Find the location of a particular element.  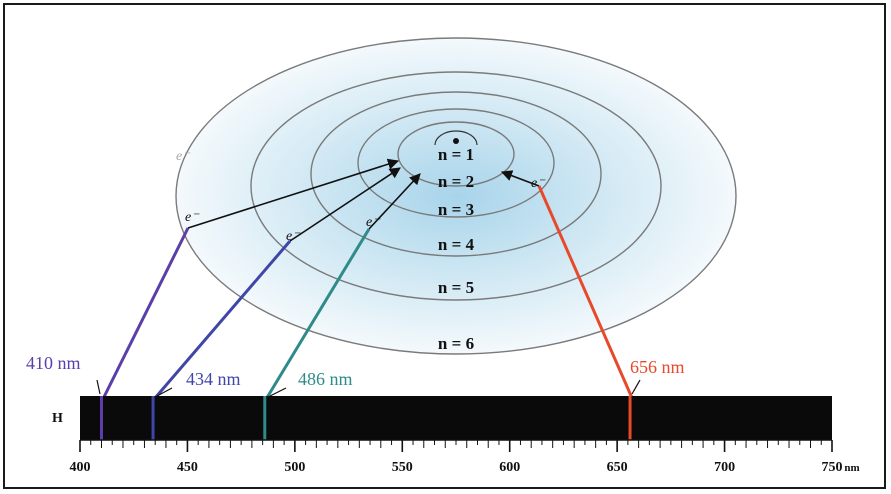

tick-label: 400 is located at coordinates (80, 467).